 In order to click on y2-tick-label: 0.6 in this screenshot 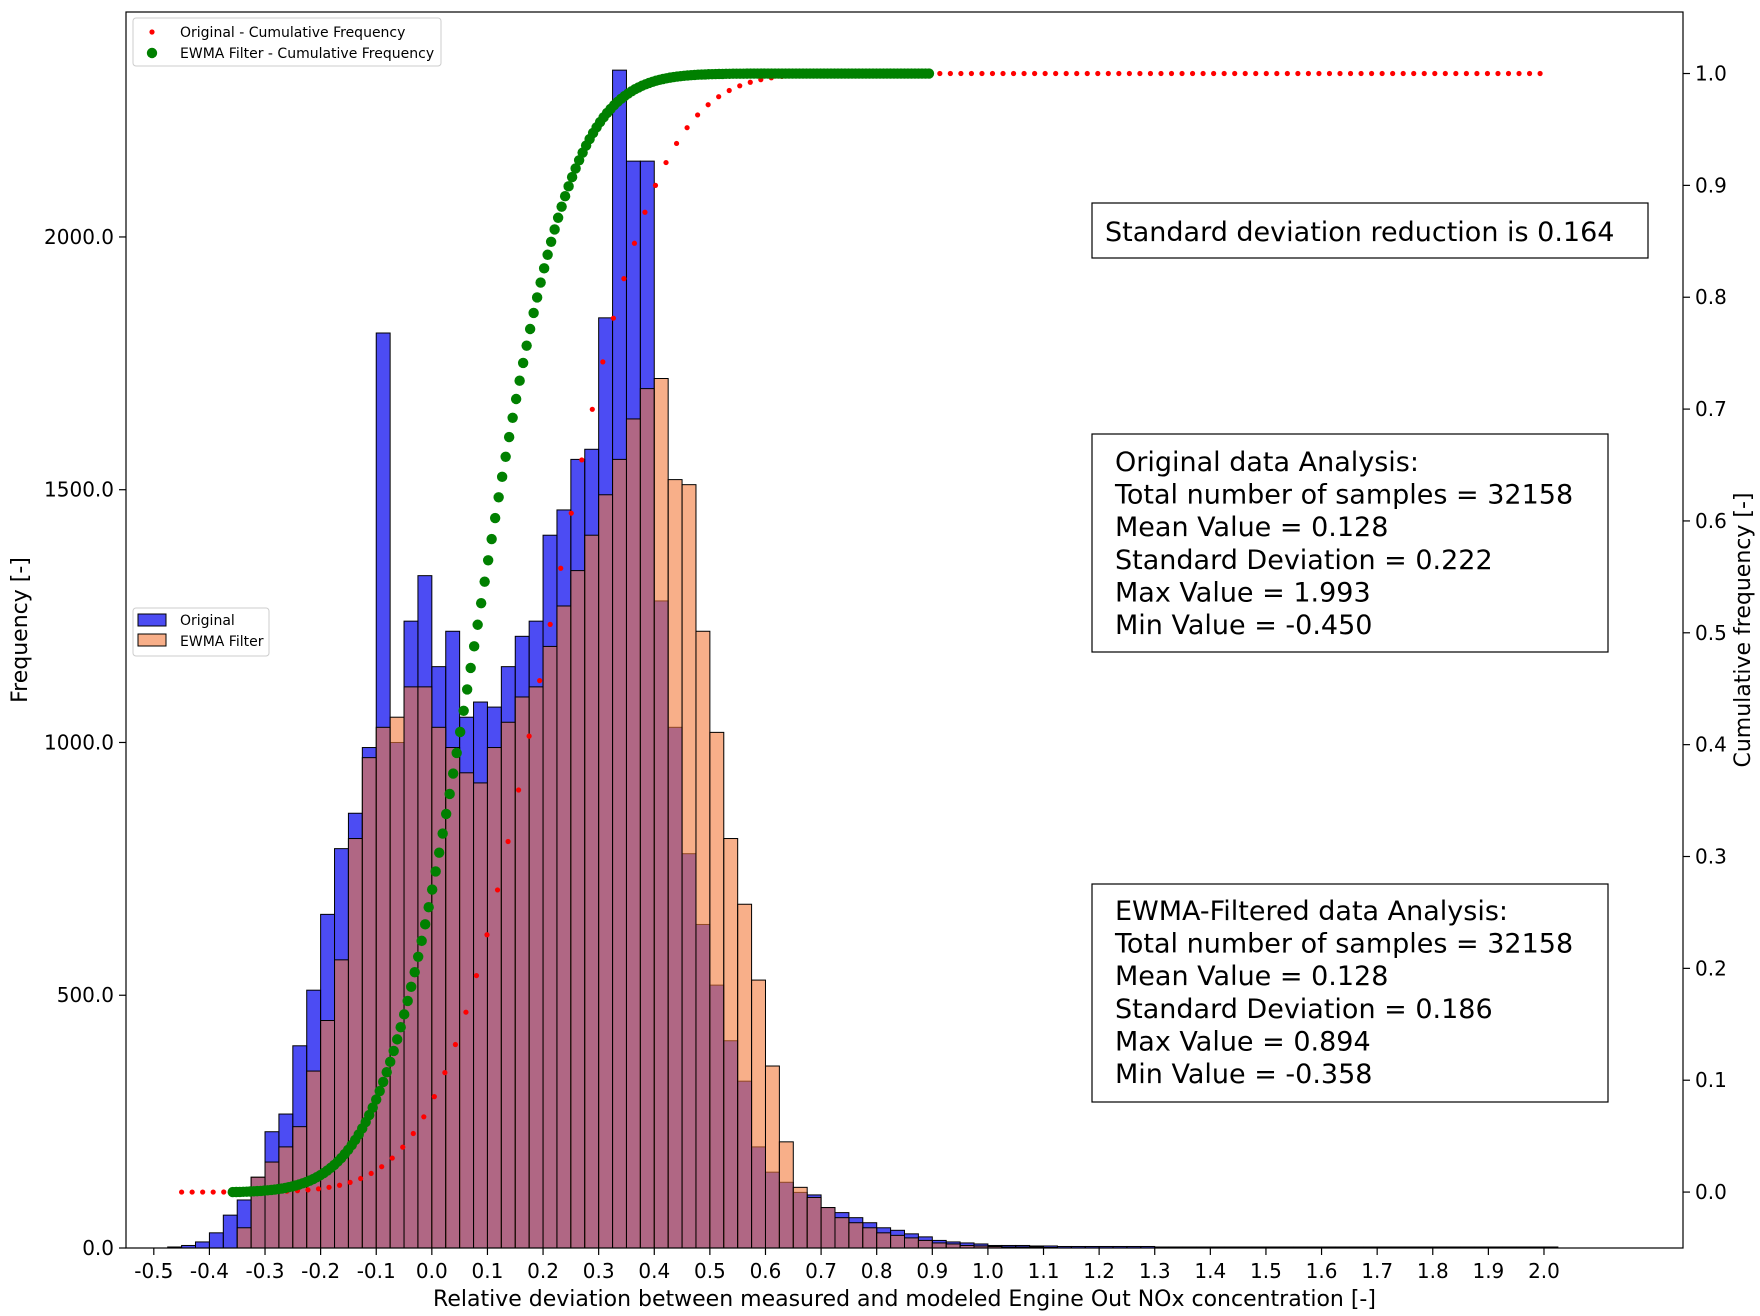, I will do `click(1711, 521)`.